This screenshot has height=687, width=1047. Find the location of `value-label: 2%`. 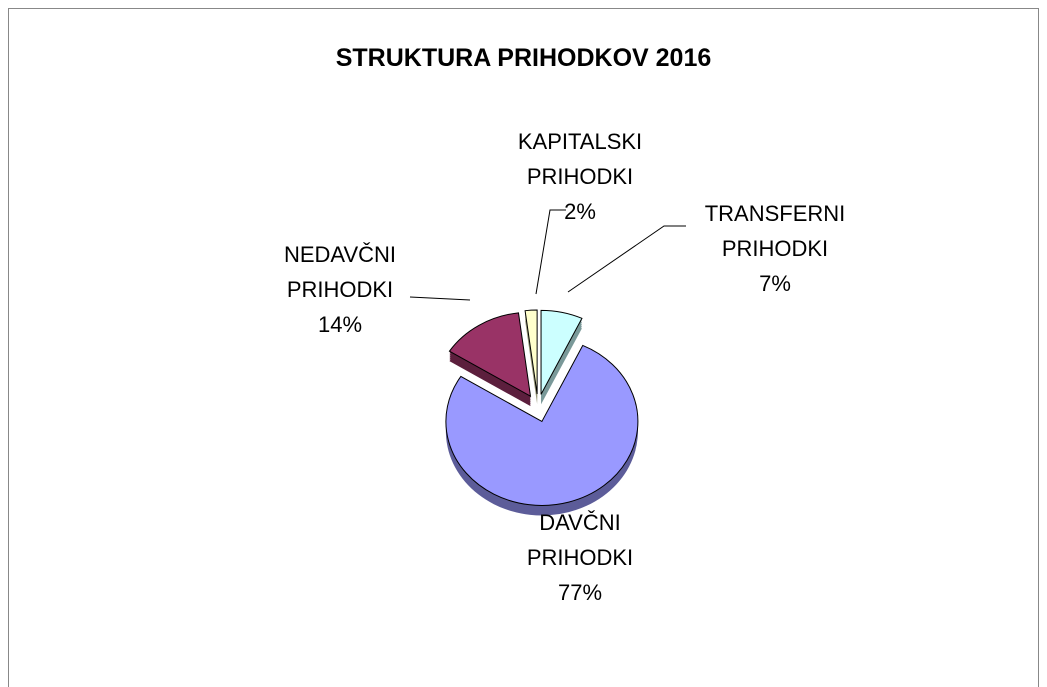

value-label: 2% is located at coordinates (580, 211).